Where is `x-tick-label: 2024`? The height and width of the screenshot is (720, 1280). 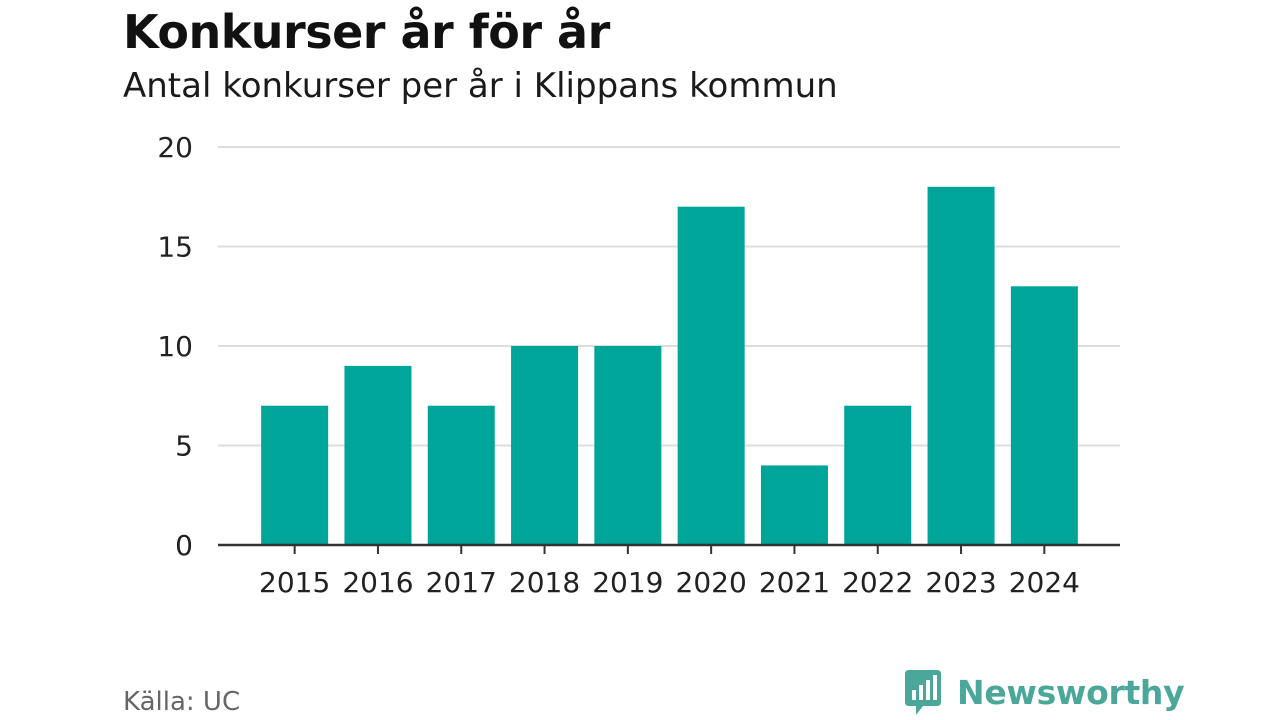
x-tick-label: 2024 is located at coordinates (1044, 582).